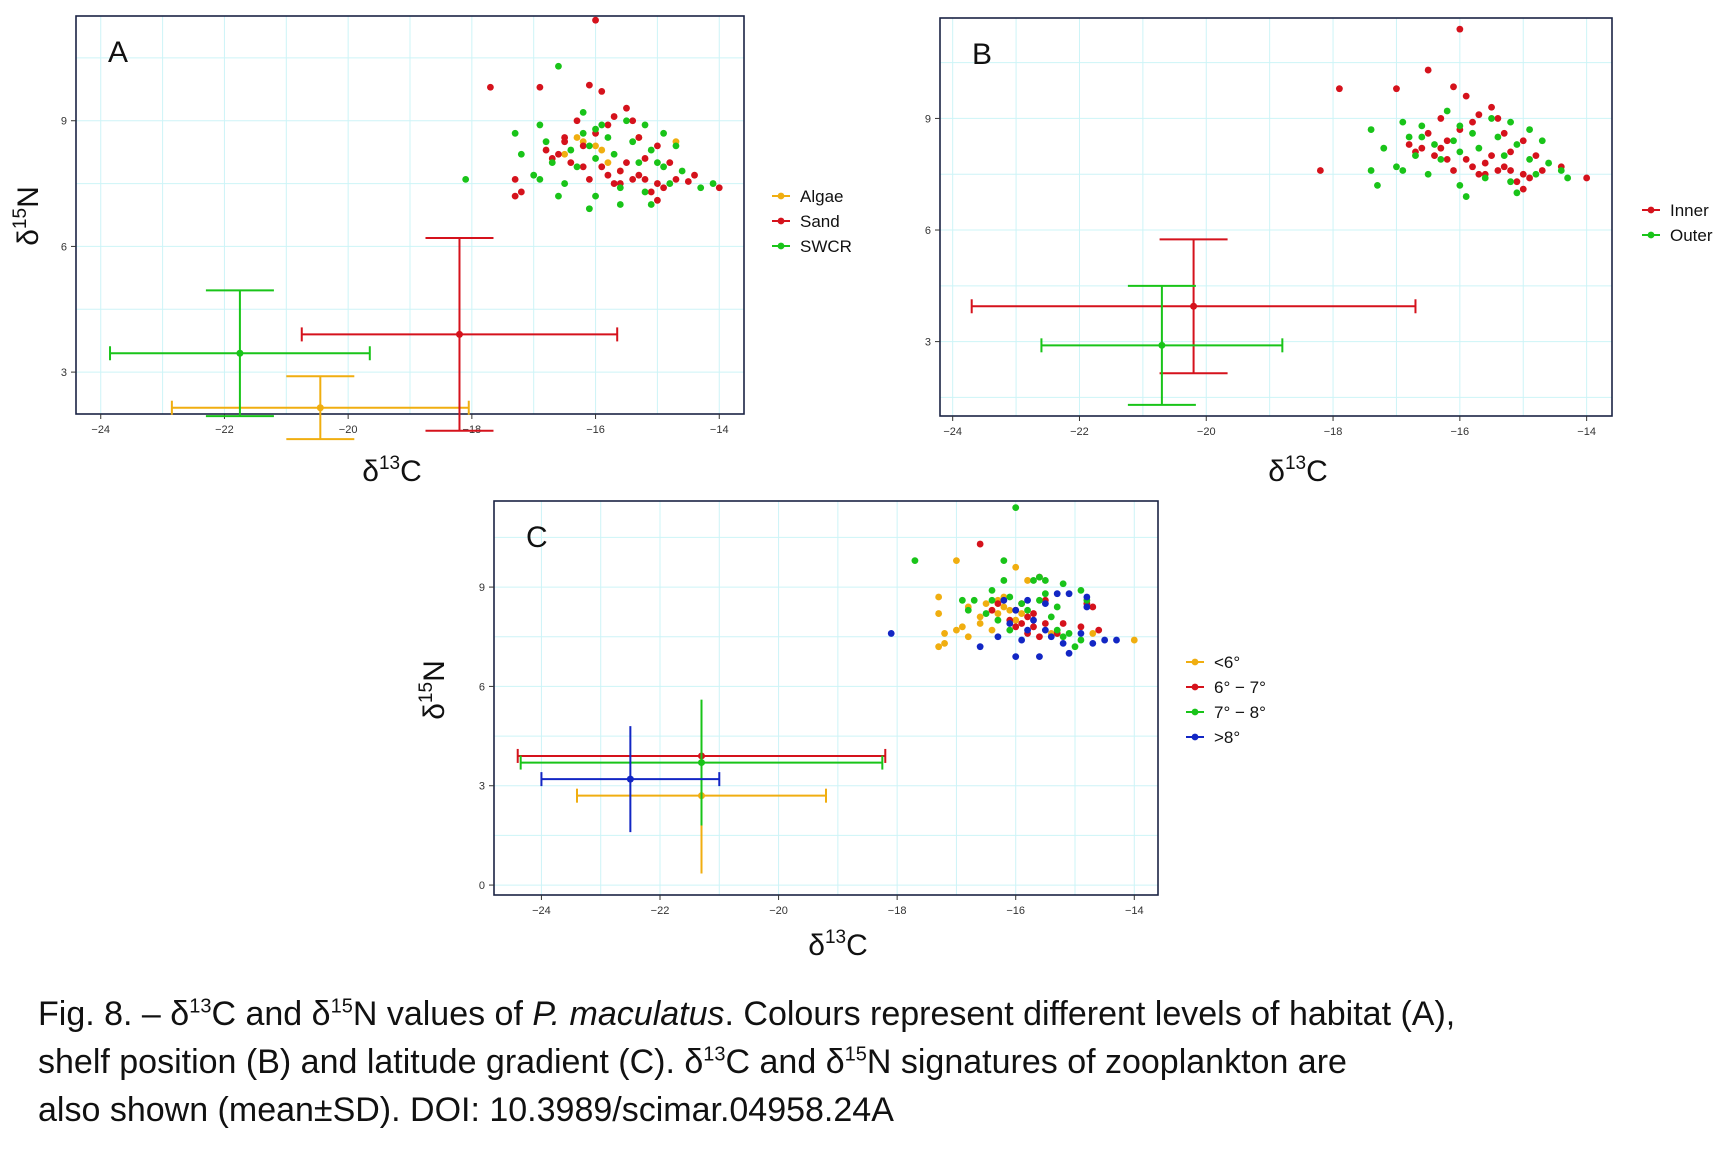 Image resolution: width=1732 pixels, height=1159 pixels. Describe the element at coordinates (1206, 432) in the screenshot. I see `x-tick-label: −20` at that location.